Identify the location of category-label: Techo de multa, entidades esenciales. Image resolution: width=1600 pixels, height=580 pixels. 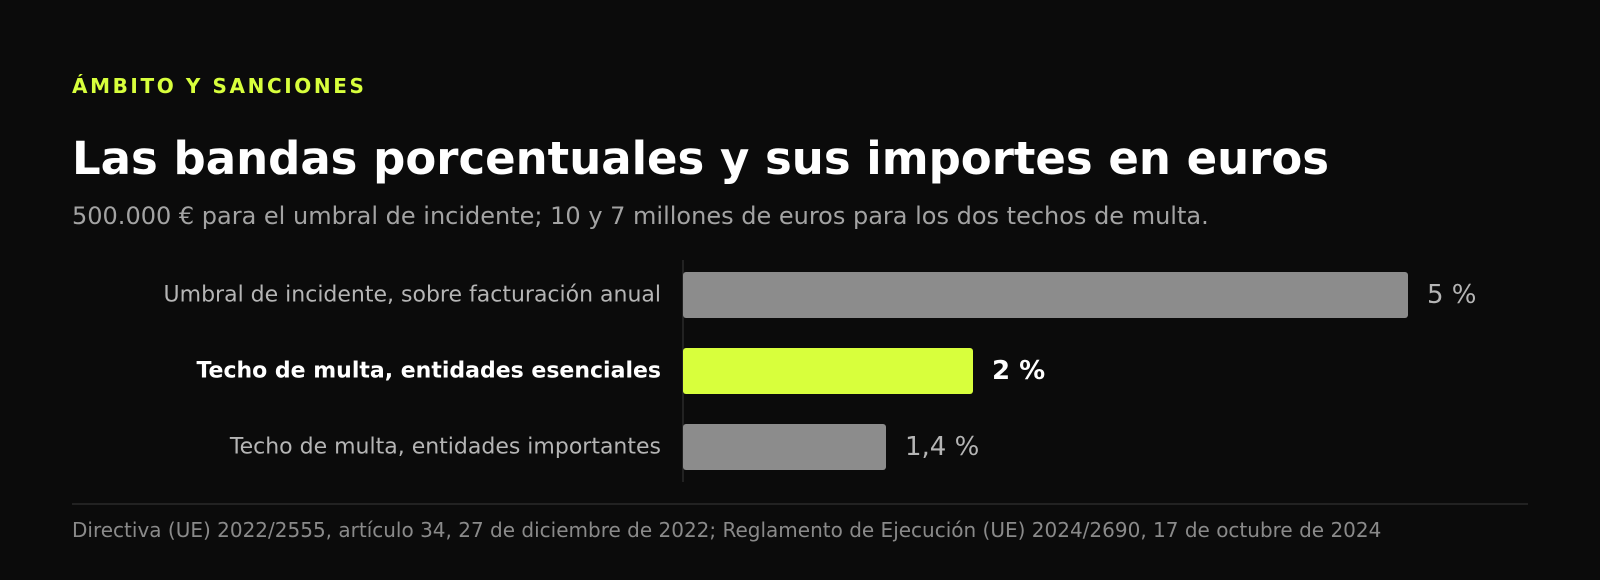
(428, 371).